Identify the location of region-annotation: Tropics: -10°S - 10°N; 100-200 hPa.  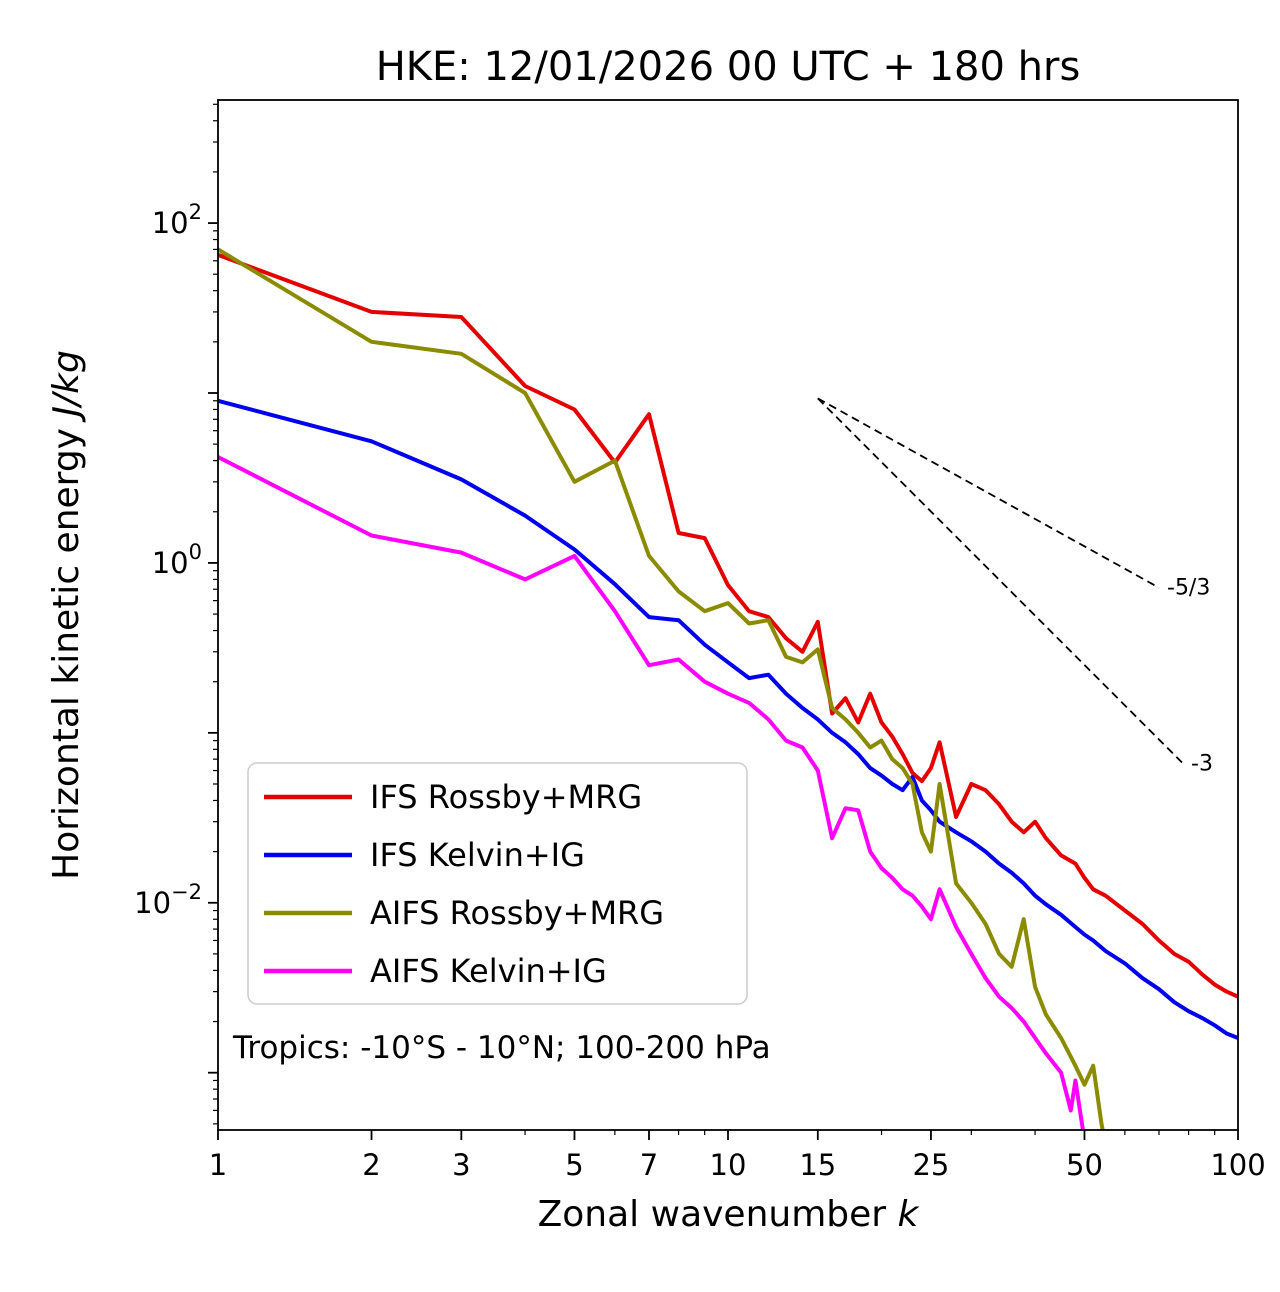
(501, 1048).